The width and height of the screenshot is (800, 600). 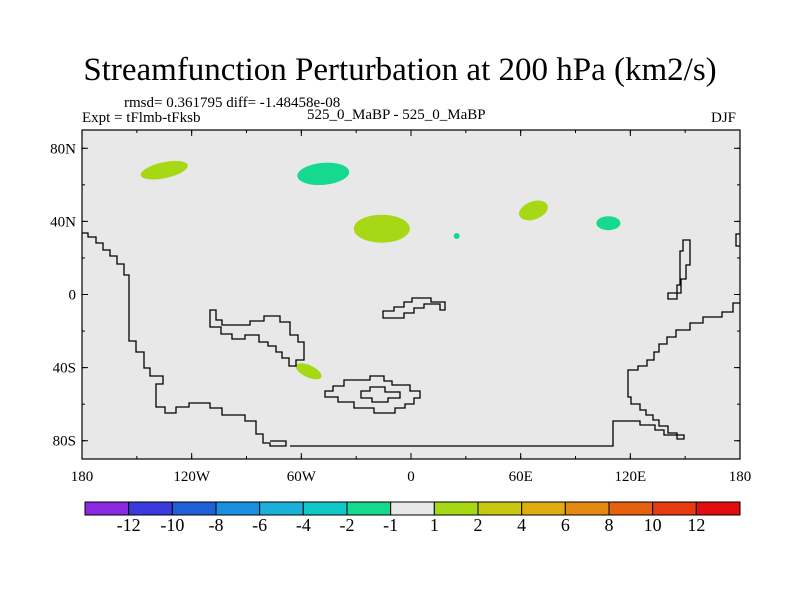 I want to click on y-tick-label: 40S, so click(x=64, y=369).